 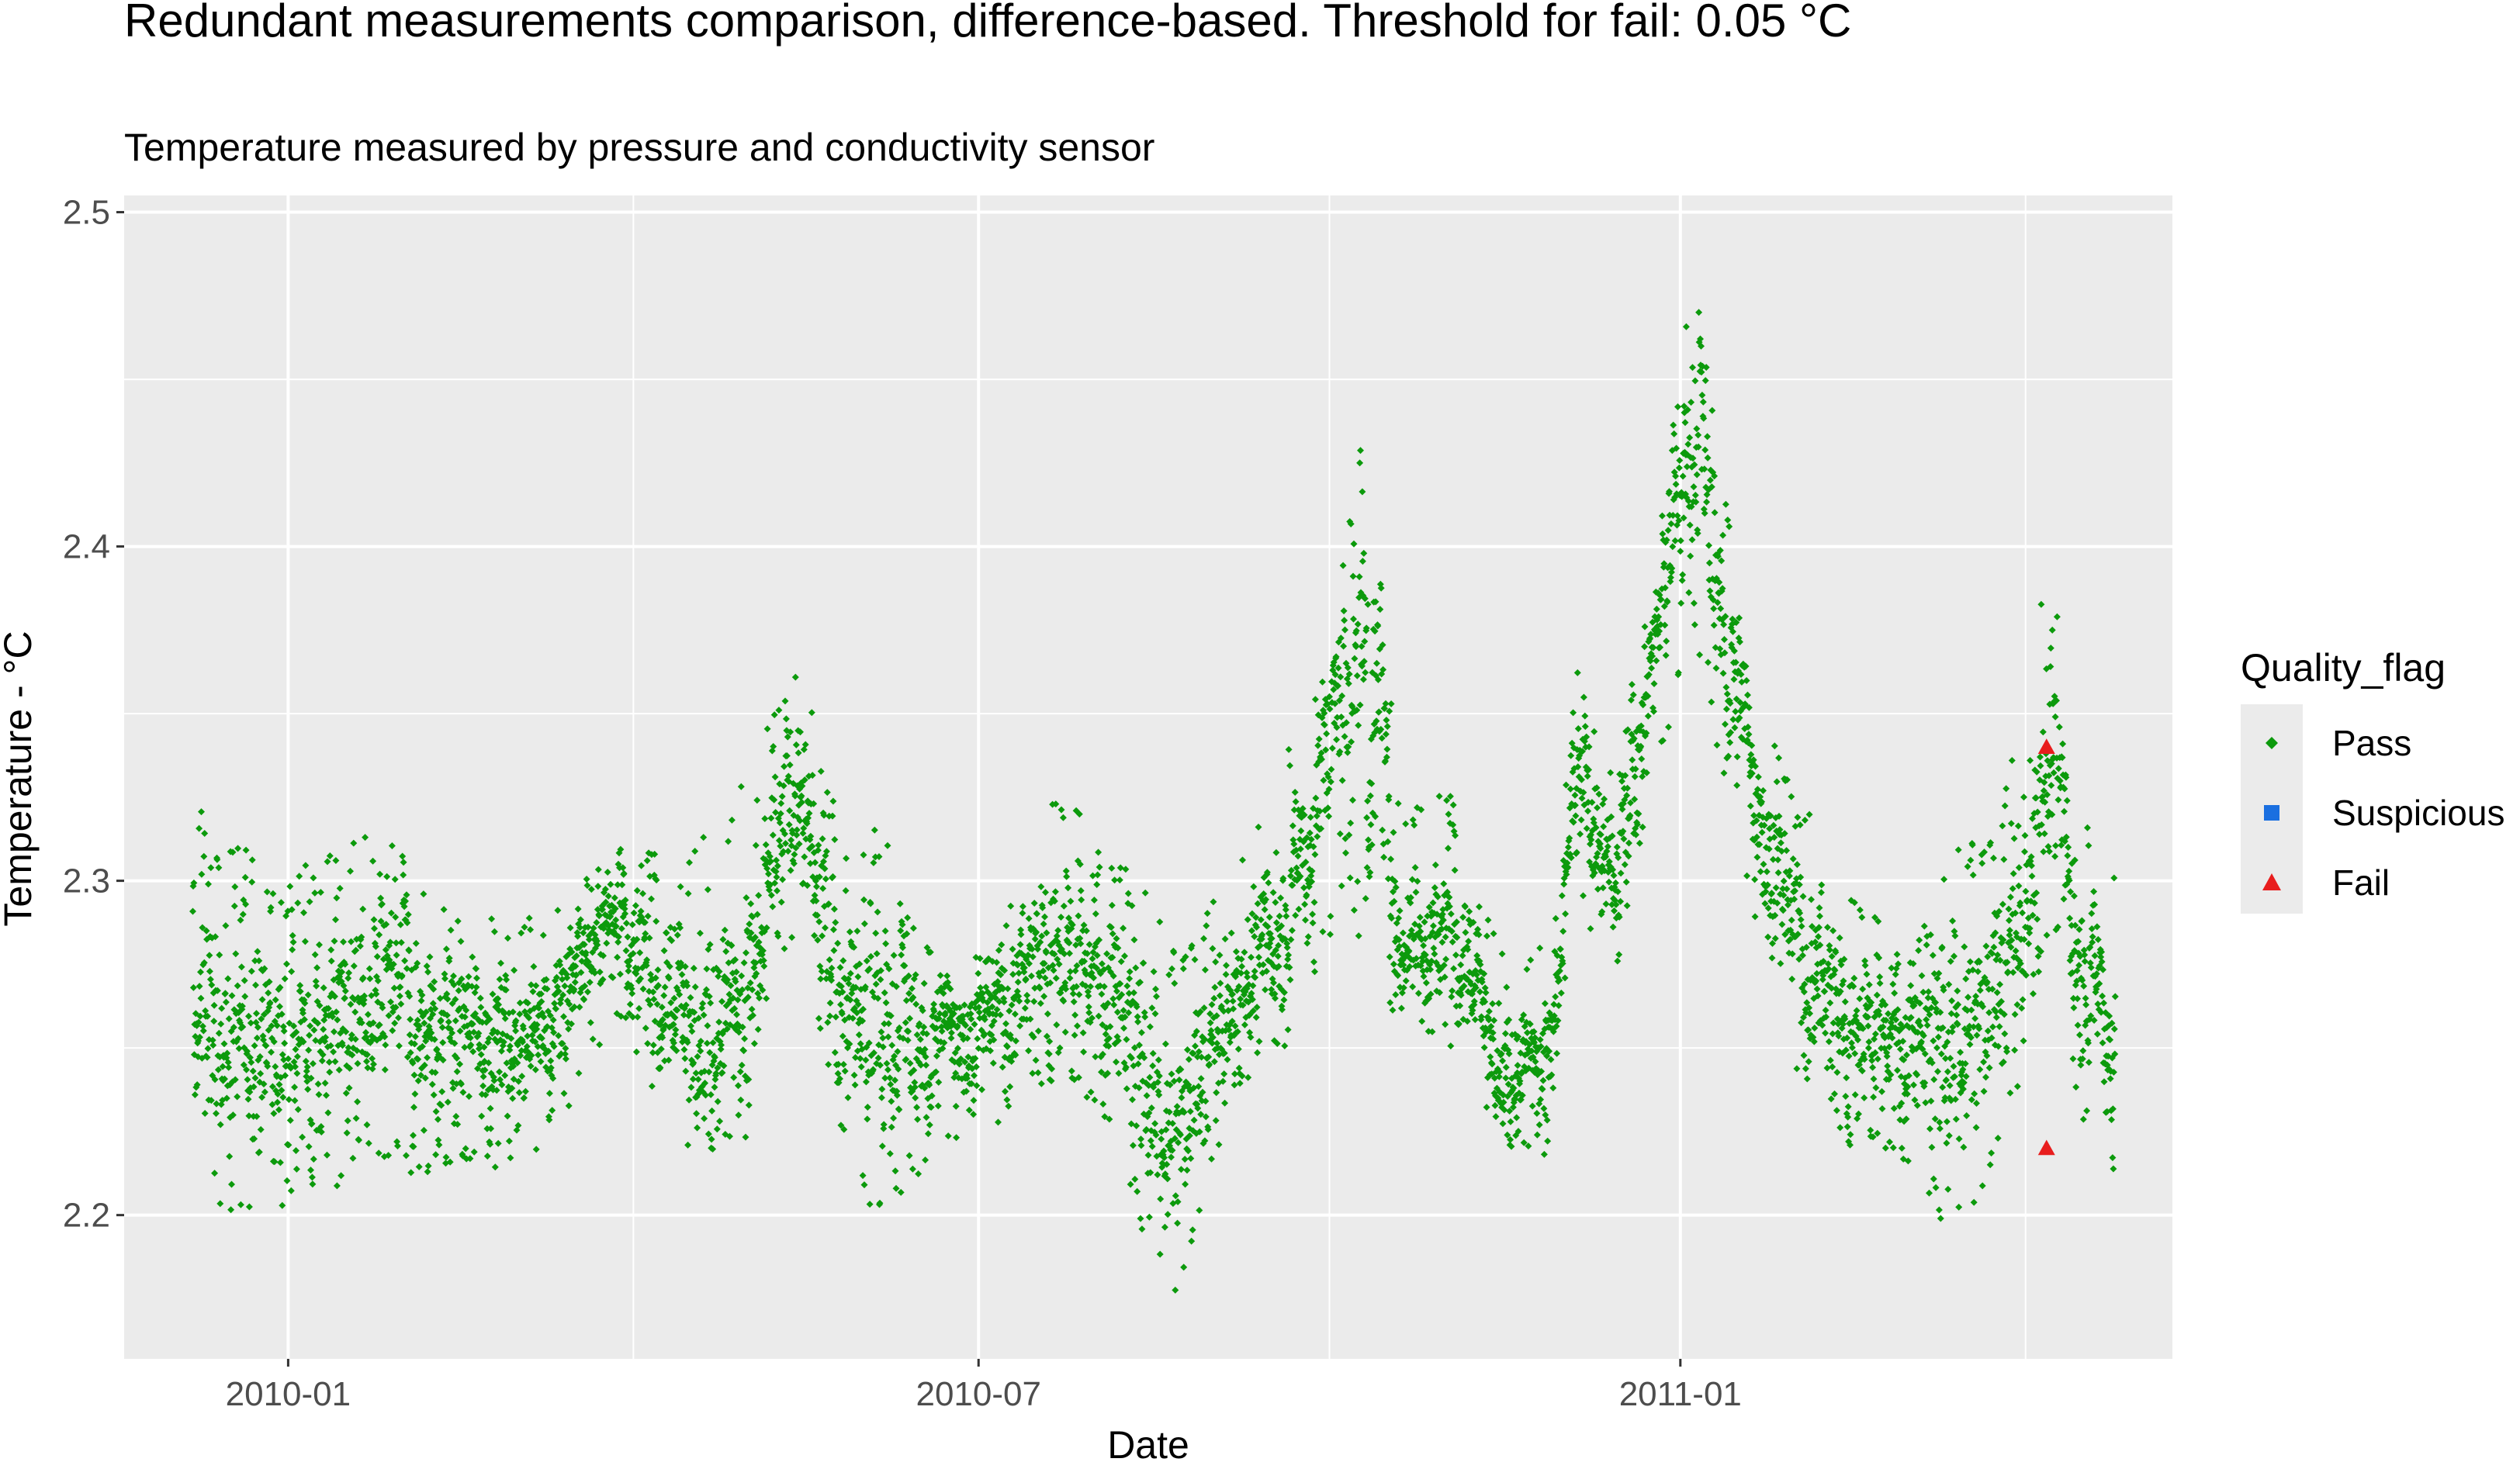 What do you see at coordinates (86, 881) in the screenshot?
I see `y-tick-label: 2.3` at bounding box center [86, 881].